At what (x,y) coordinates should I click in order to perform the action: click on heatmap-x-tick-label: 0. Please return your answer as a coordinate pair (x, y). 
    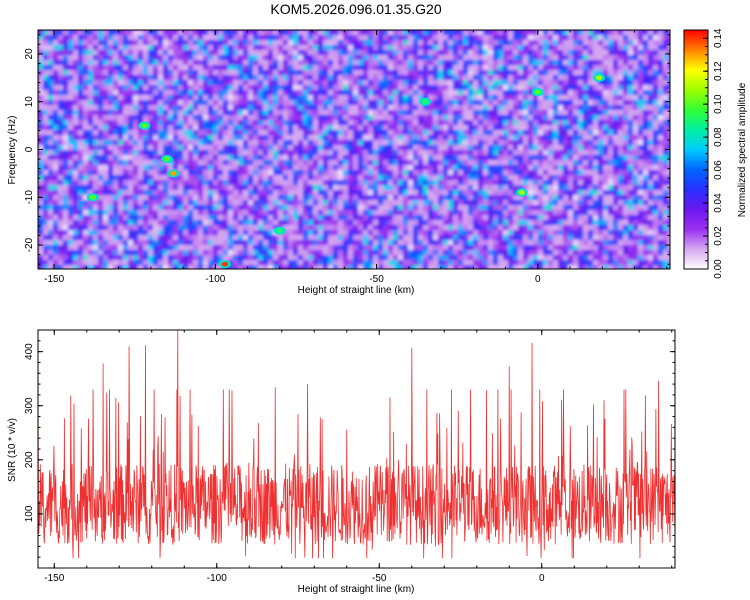
    Looking at the image, I should click on (538, 279).